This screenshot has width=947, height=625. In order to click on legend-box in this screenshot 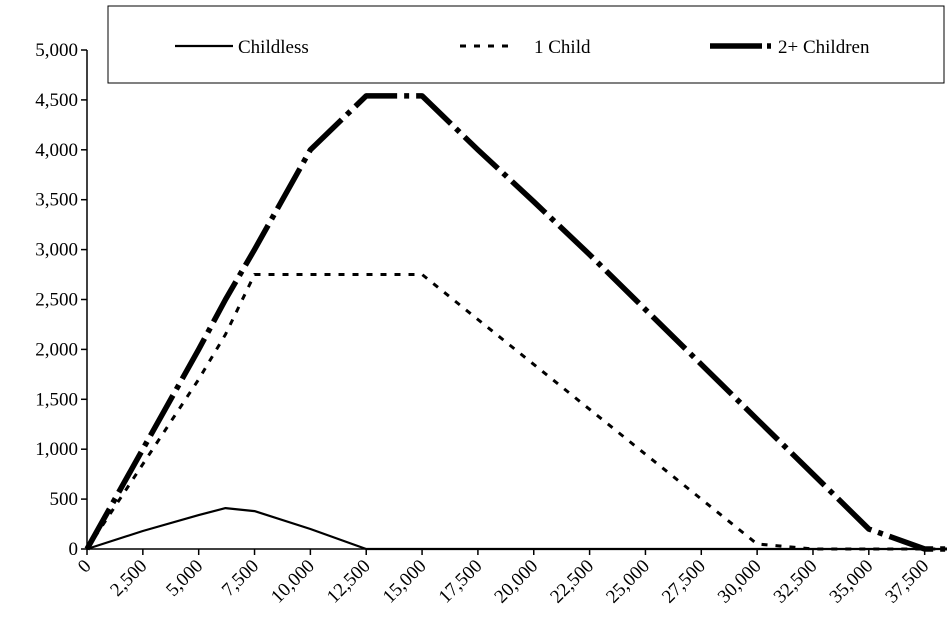, I will do `click(526, 44)`.